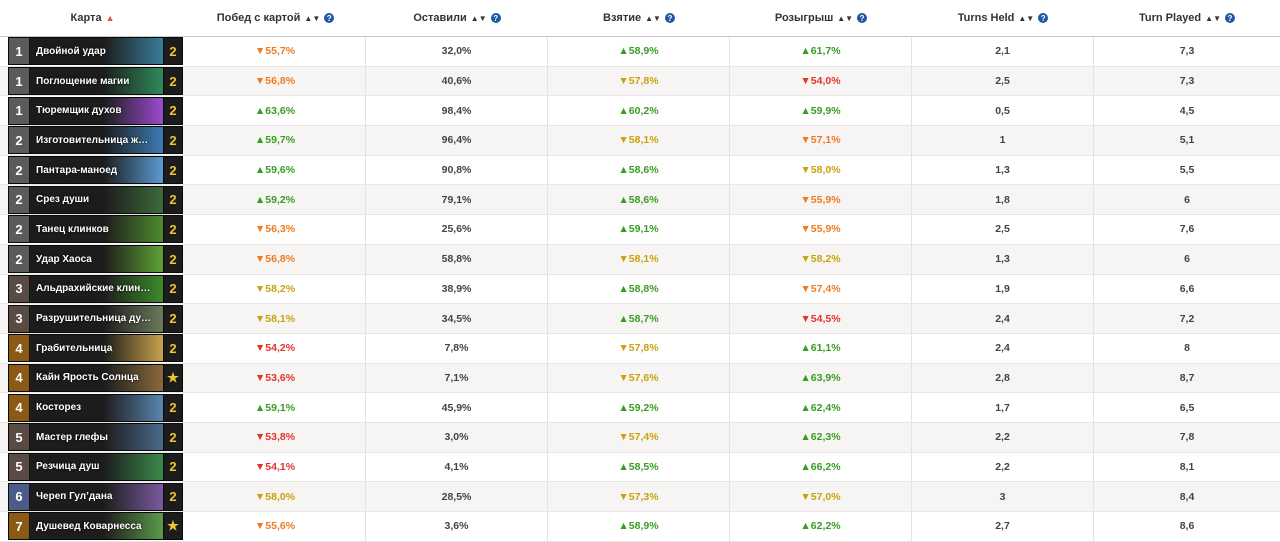 Image resolution: width=1280 pixels, height=542 pixels. I want to click on turns-held-cell: 2,4, so click(1003, 318).